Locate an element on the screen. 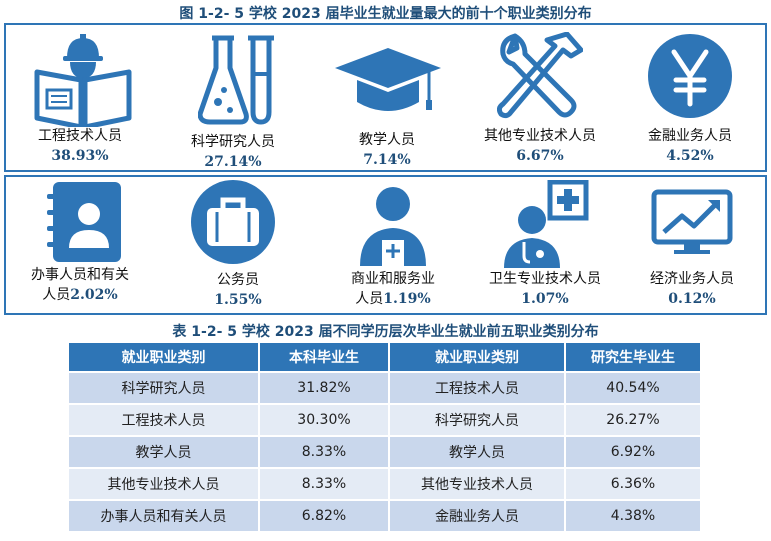  occupation-name: 卫生专业技术人员 is located at coordinates (545, 279).